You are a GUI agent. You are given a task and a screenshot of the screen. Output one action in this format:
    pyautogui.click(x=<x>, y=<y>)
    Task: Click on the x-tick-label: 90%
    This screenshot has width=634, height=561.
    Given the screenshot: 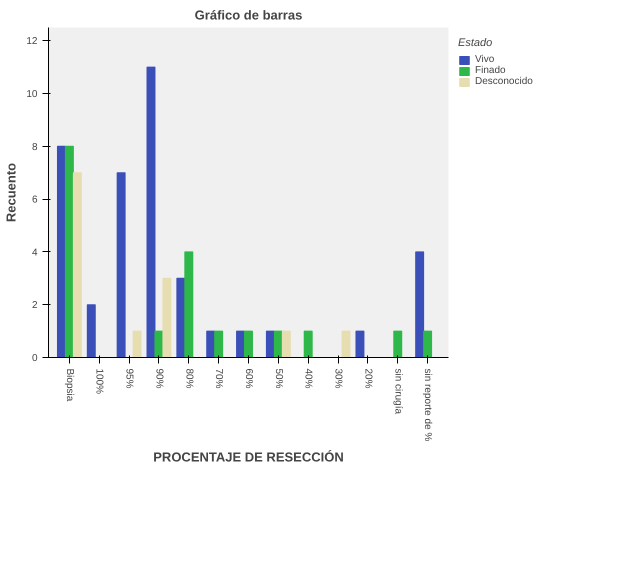 What is the action you would take?
    pyautogui.click(x=158, y=378)
    